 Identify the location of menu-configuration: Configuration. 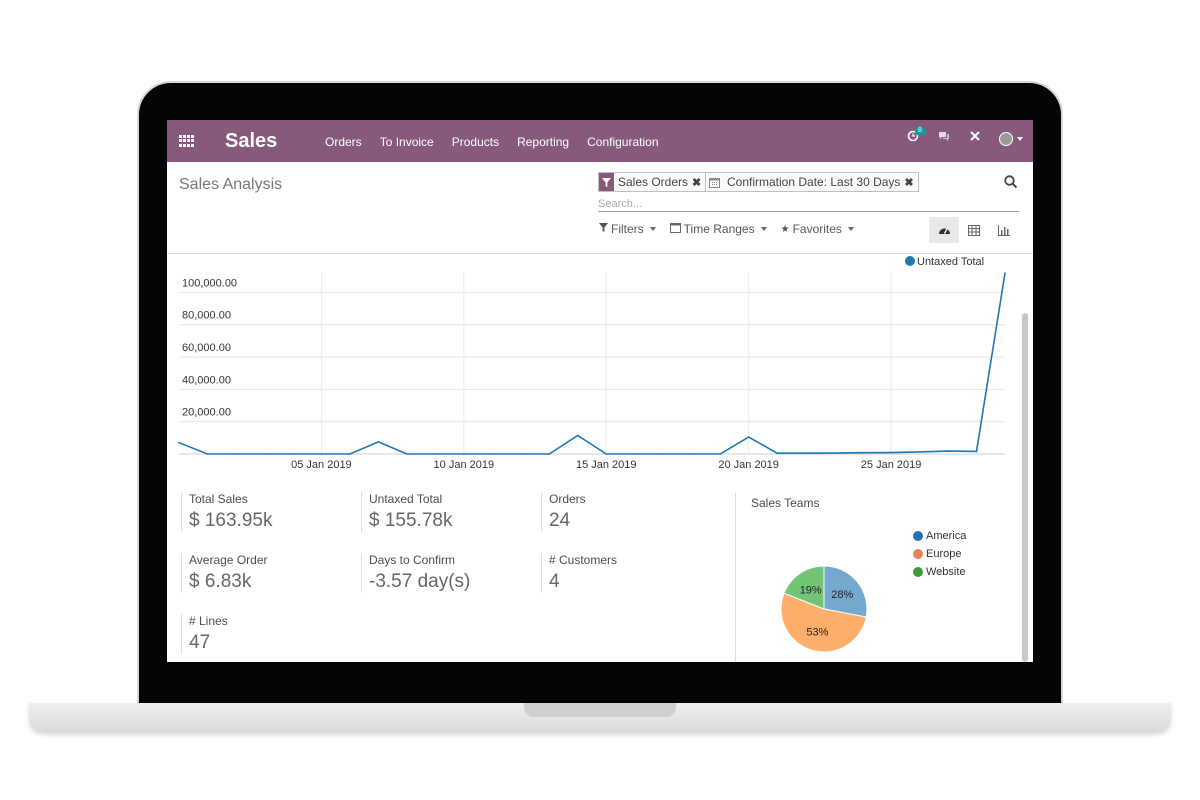
(623, 142).